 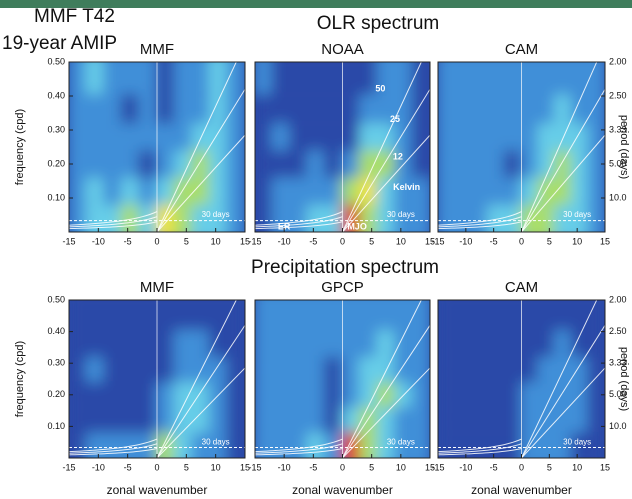 What do you see at coordinates (465, 241) in the screenshot?
I see `x-tick-label: -10` at bounding box center [465, 241].